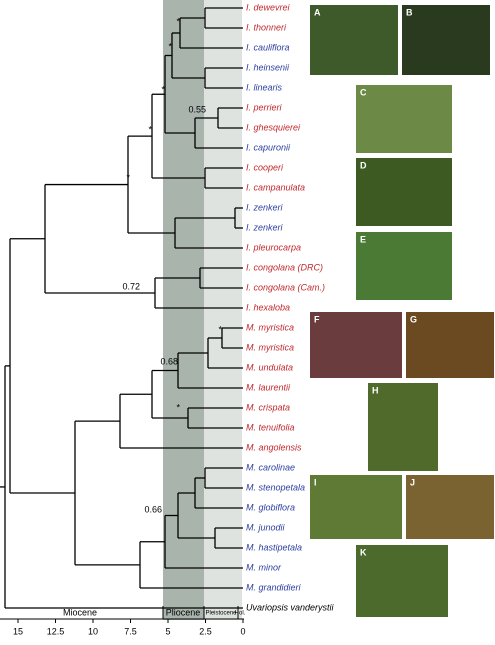 The height and width of the screenshot is (645, 495). What do you see at coordinates (183, 310) in the screenshot?
I see `pliocene-band` at bounding box center [183, 310].